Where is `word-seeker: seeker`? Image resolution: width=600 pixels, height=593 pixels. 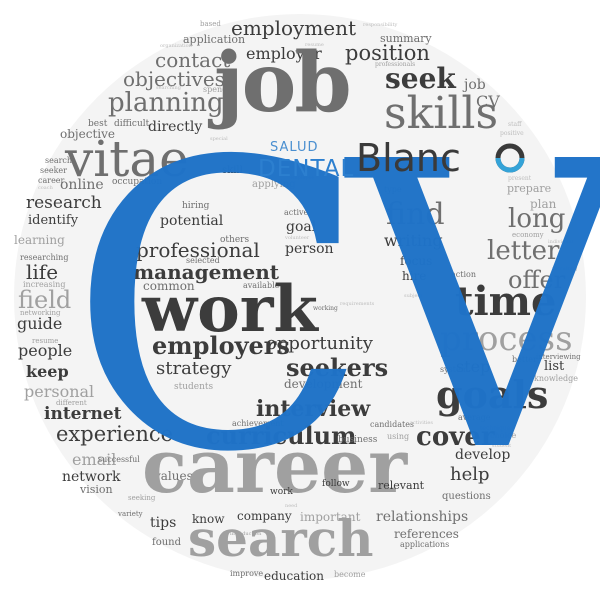
word-seeker: seeker is located at coordinates (53, 170).